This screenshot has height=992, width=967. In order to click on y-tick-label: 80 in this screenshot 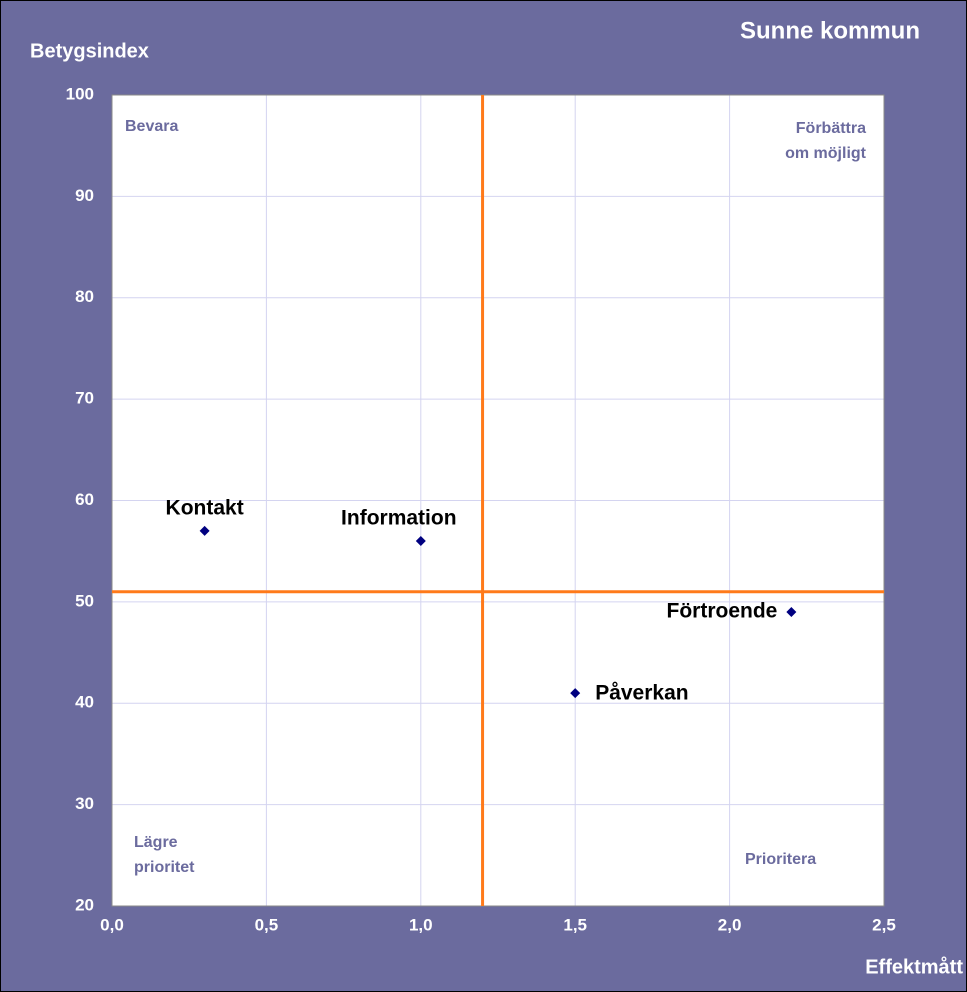, I will do `click(84, 296)`.